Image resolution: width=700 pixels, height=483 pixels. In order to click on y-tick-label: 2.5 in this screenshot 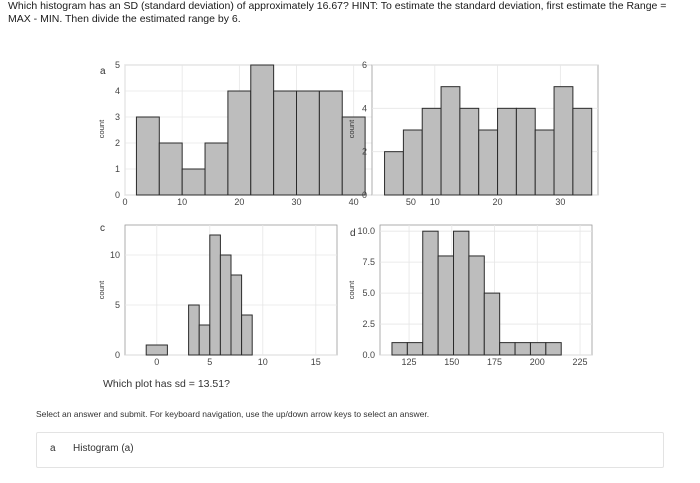, I will do `click(368, 324)`.